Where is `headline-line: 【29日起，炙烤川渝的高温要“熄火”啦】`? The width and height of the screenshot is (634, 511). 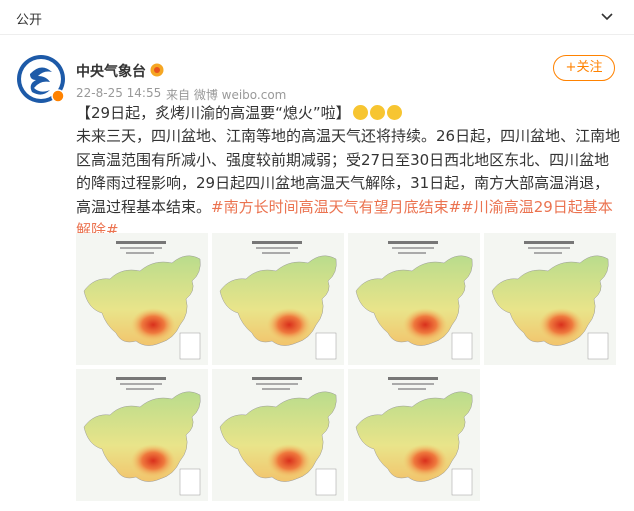
headline-line: 【29日起，炙烤川渝的高温要“熄火”啦】 is located at coordinates (350, 113).